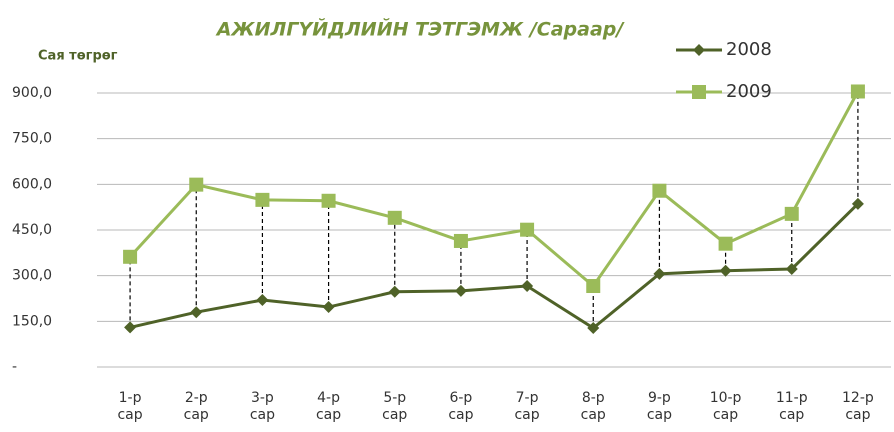 Image resolution: width=894 pixels, height=432 pixels. What do you see at coordinates (791, 406) in the screenshot?
I see `x-tick-label: 11-р сар` at bounding box center [791, 406].